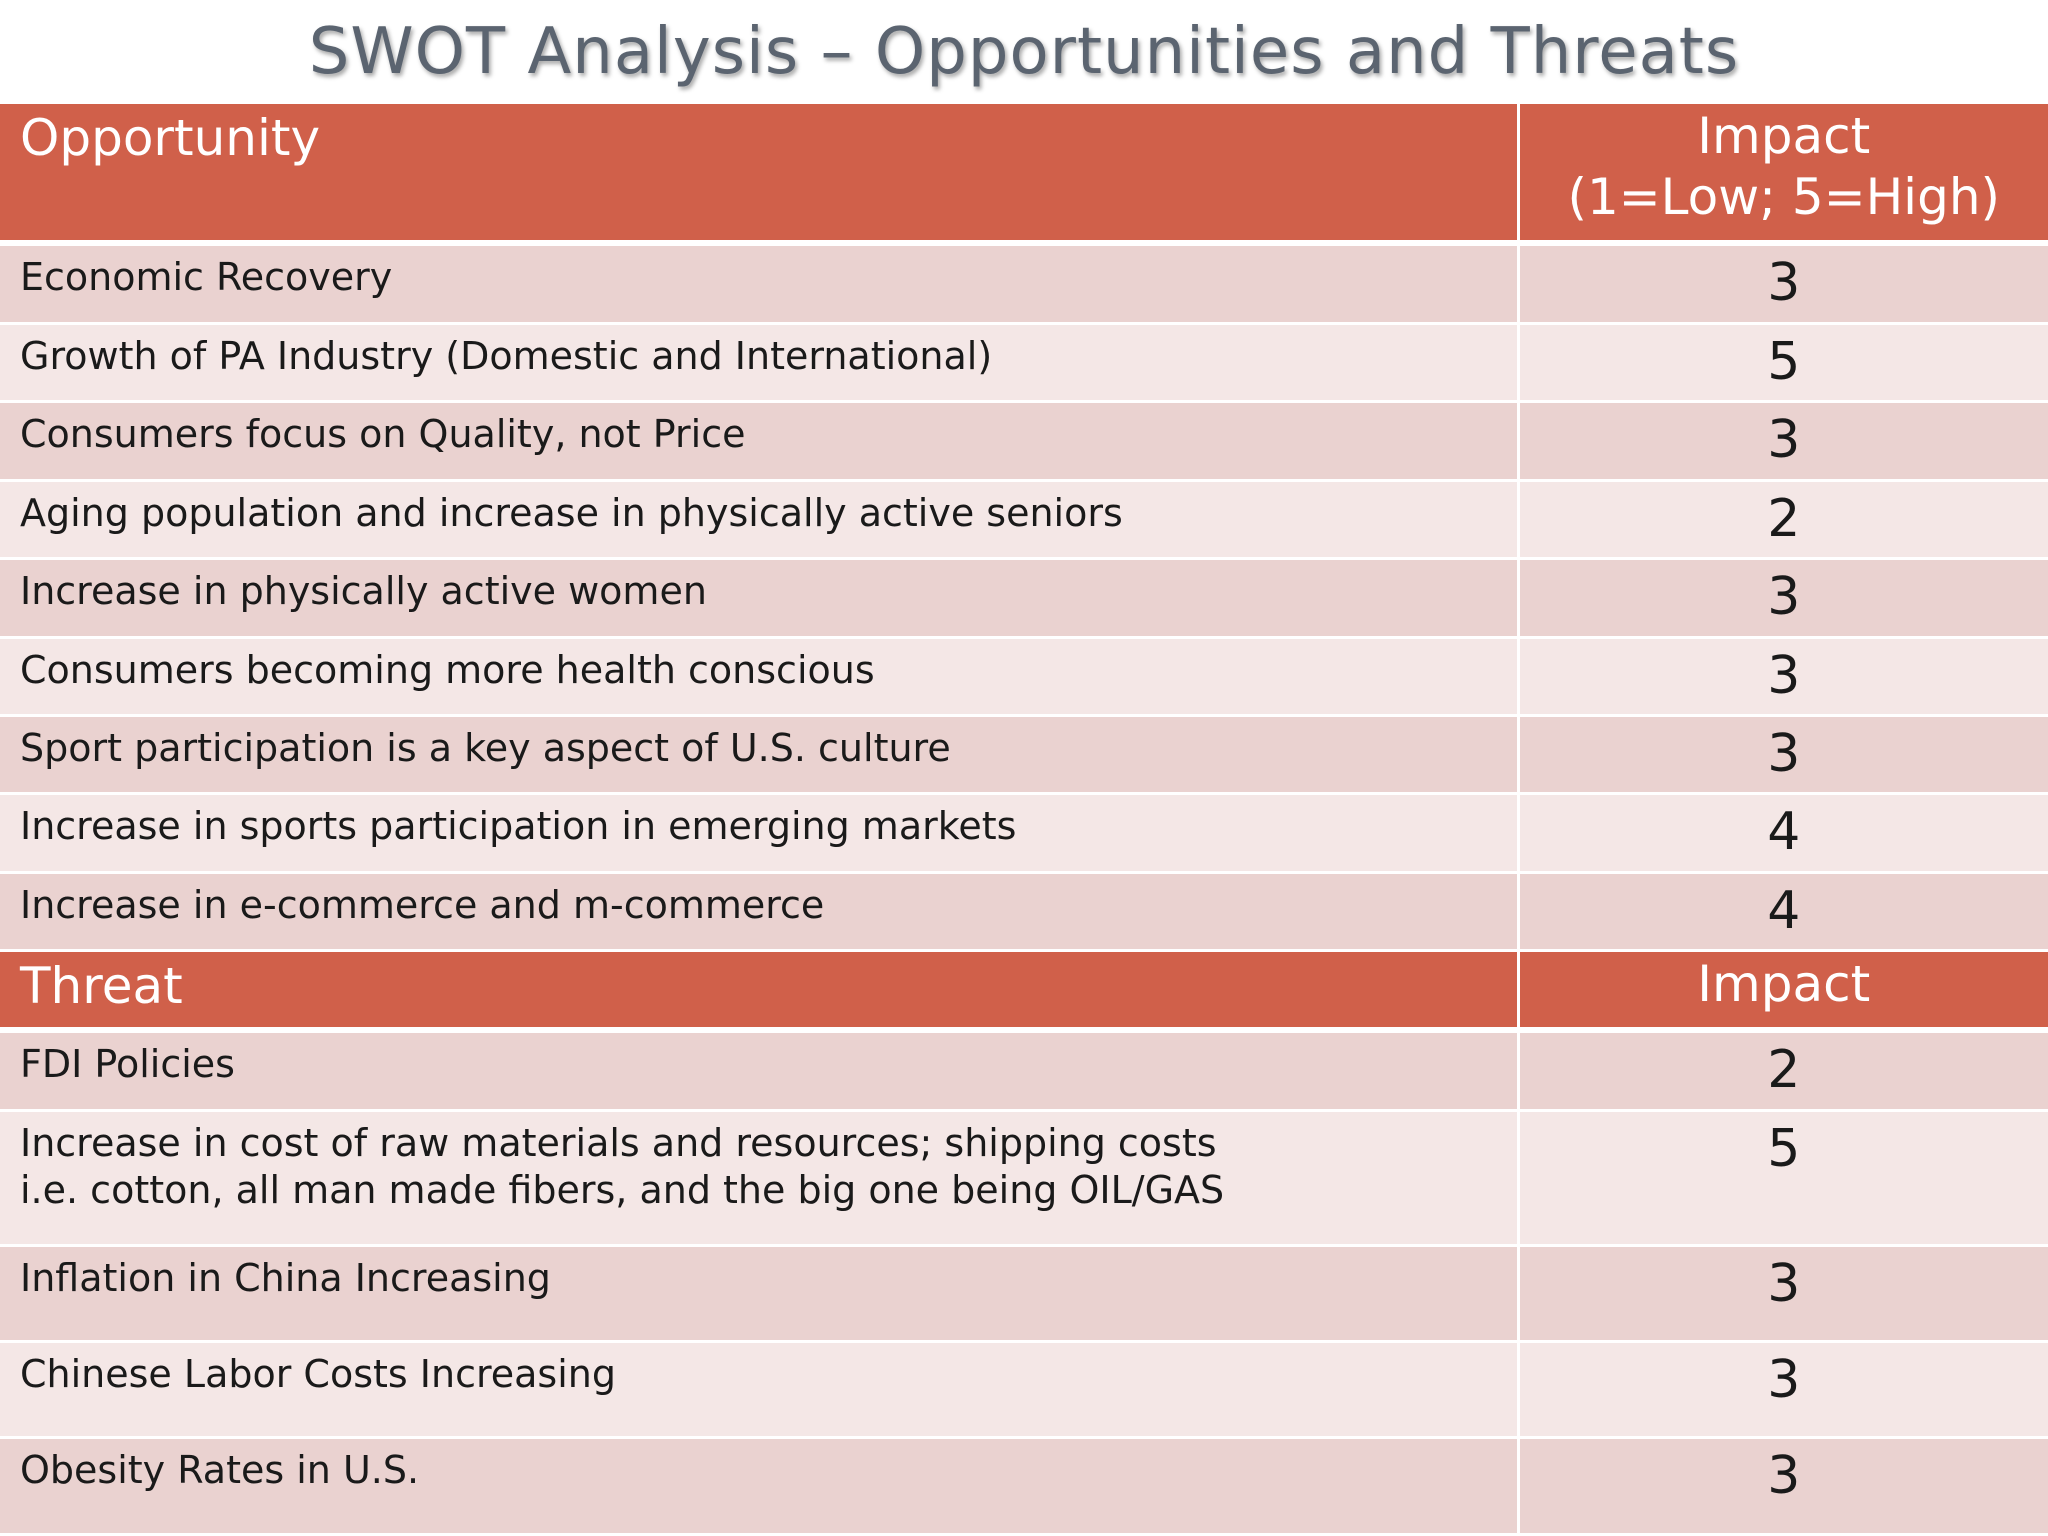  What do you see at coordinates (1024, 284) in the screenshot?
I see `table-row: Economic Recovery 3` at bounding box center [1024, 284].